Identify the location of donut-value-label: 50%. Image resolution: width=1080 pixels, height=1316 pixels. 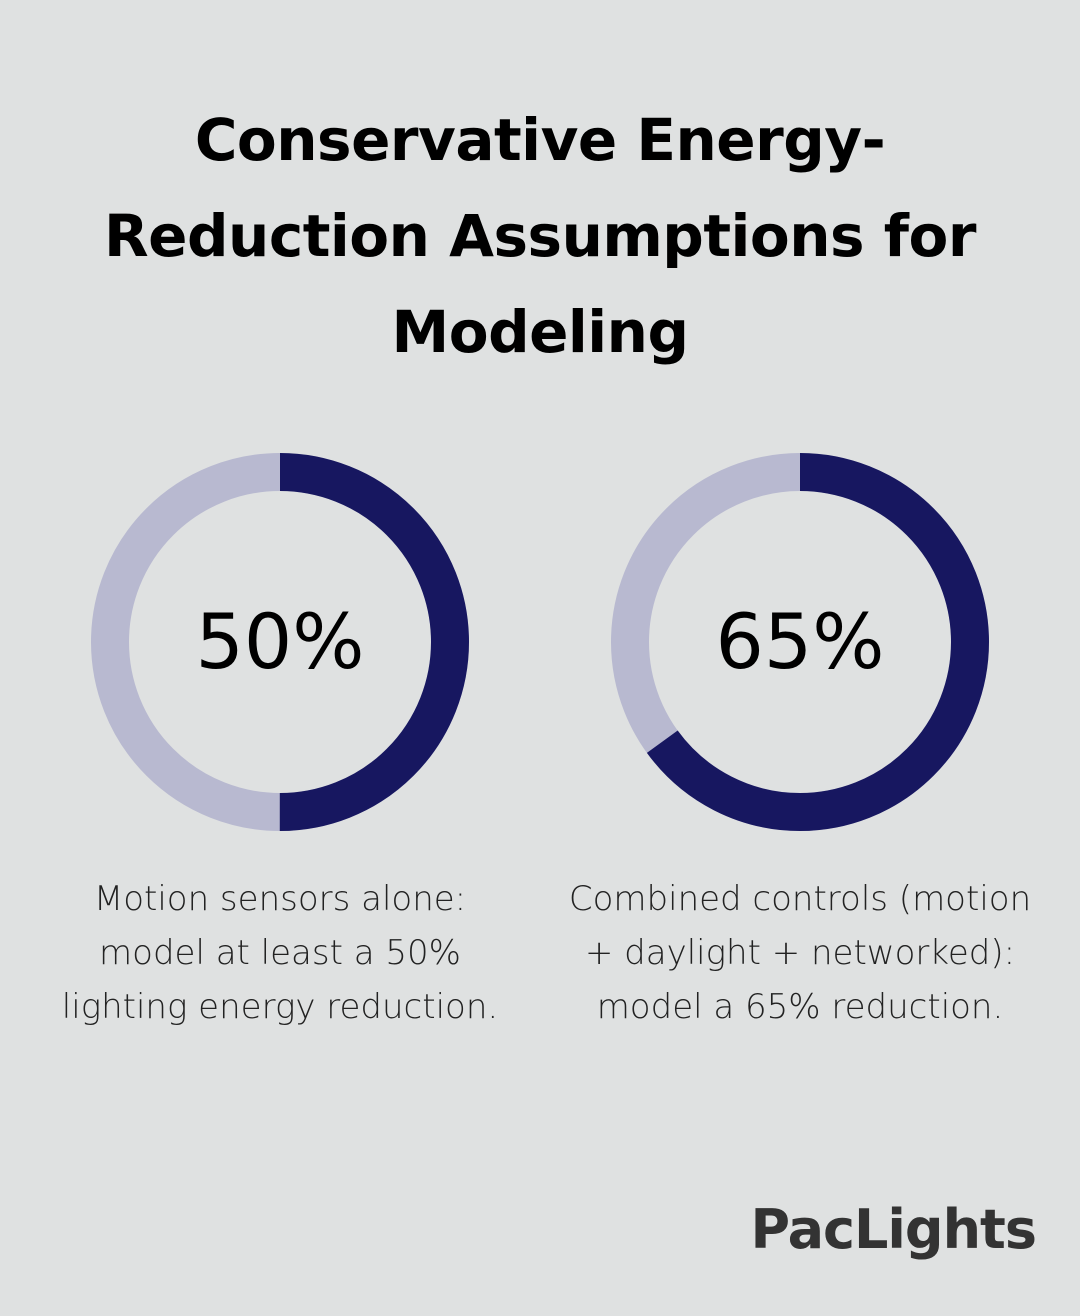
(280, 641).